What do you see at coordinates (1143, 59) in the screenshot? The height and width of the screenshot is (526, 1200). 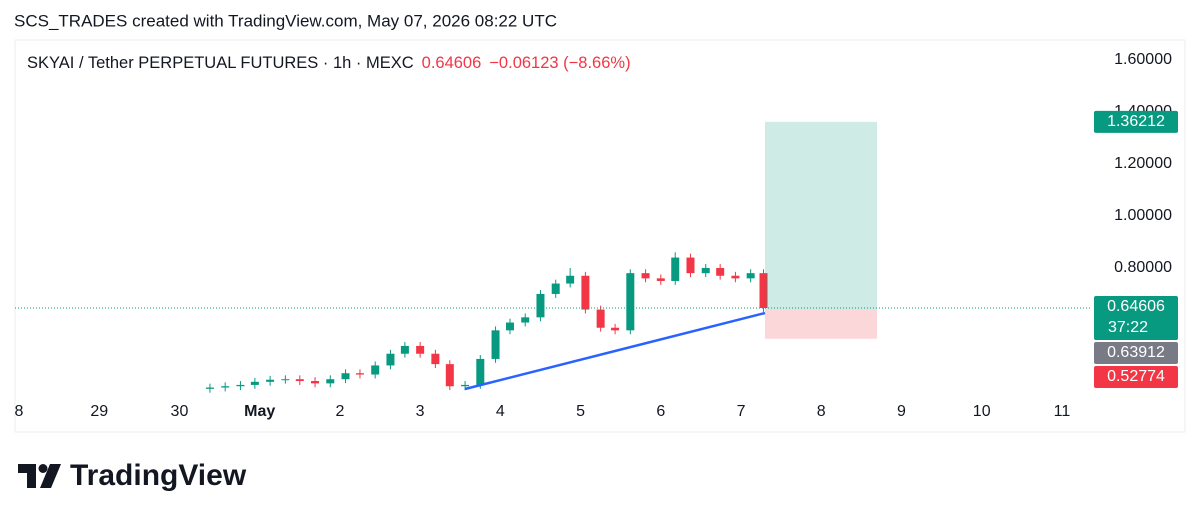 I see `y-tick-label: 1.60000` at bounding box center [1143, 59].